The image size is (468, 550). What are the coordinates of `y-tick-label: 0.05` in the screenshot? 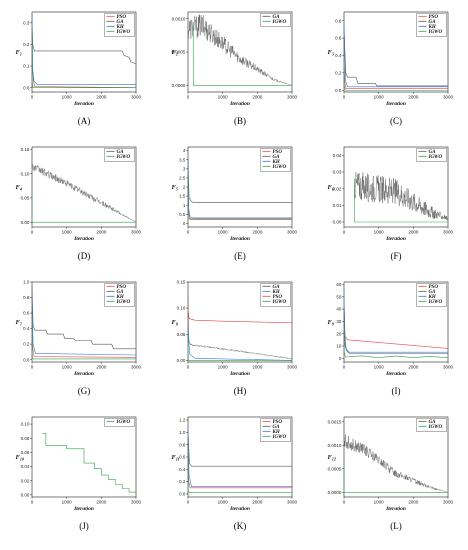 It's located at (181, 334).